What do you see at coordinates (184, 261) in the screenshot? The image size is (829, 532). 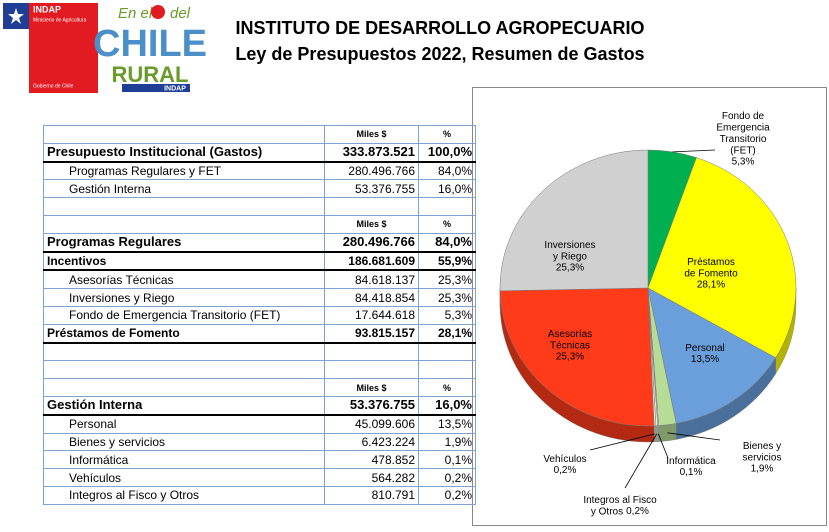 I see `cell: Incentivos` at bounding box center [184, 261].